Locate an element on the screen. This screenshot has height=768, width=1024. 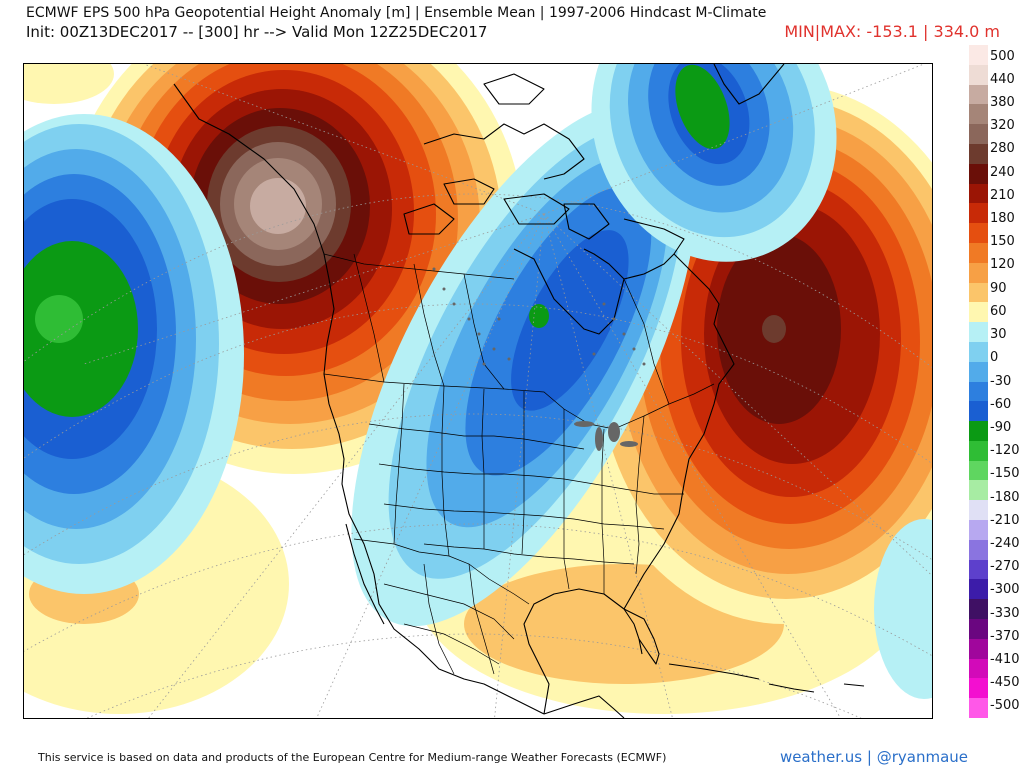
pacific-trough is located at coordinates (134, 354).